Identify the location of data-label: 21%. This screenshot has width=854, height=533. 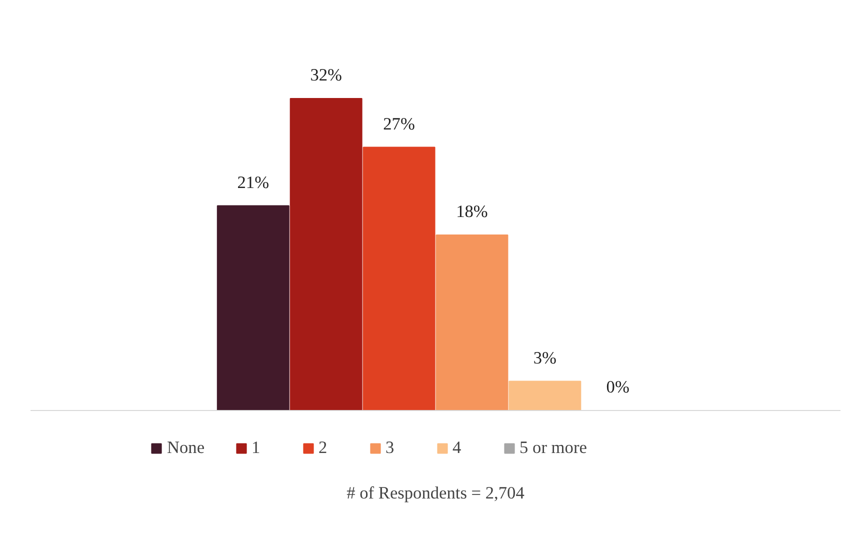
(253, 182).